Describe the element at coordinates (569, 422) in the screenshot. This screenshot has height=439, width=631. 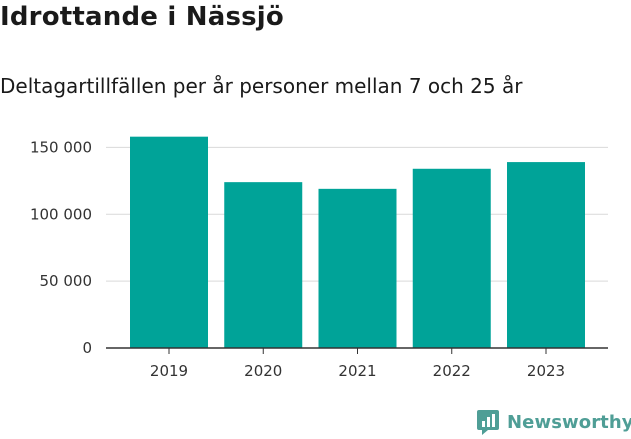
I see `brand-name: Newsworthy` at that location.